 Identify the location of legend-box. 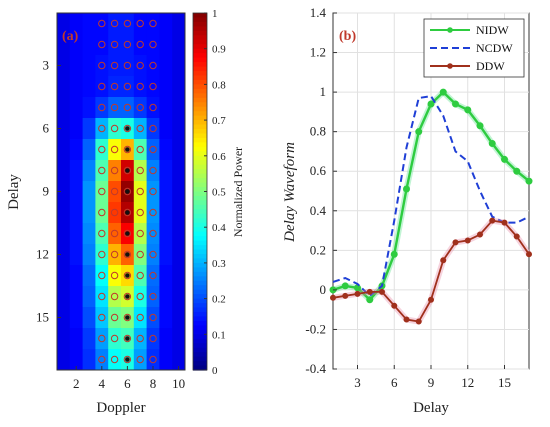
(474, 48).